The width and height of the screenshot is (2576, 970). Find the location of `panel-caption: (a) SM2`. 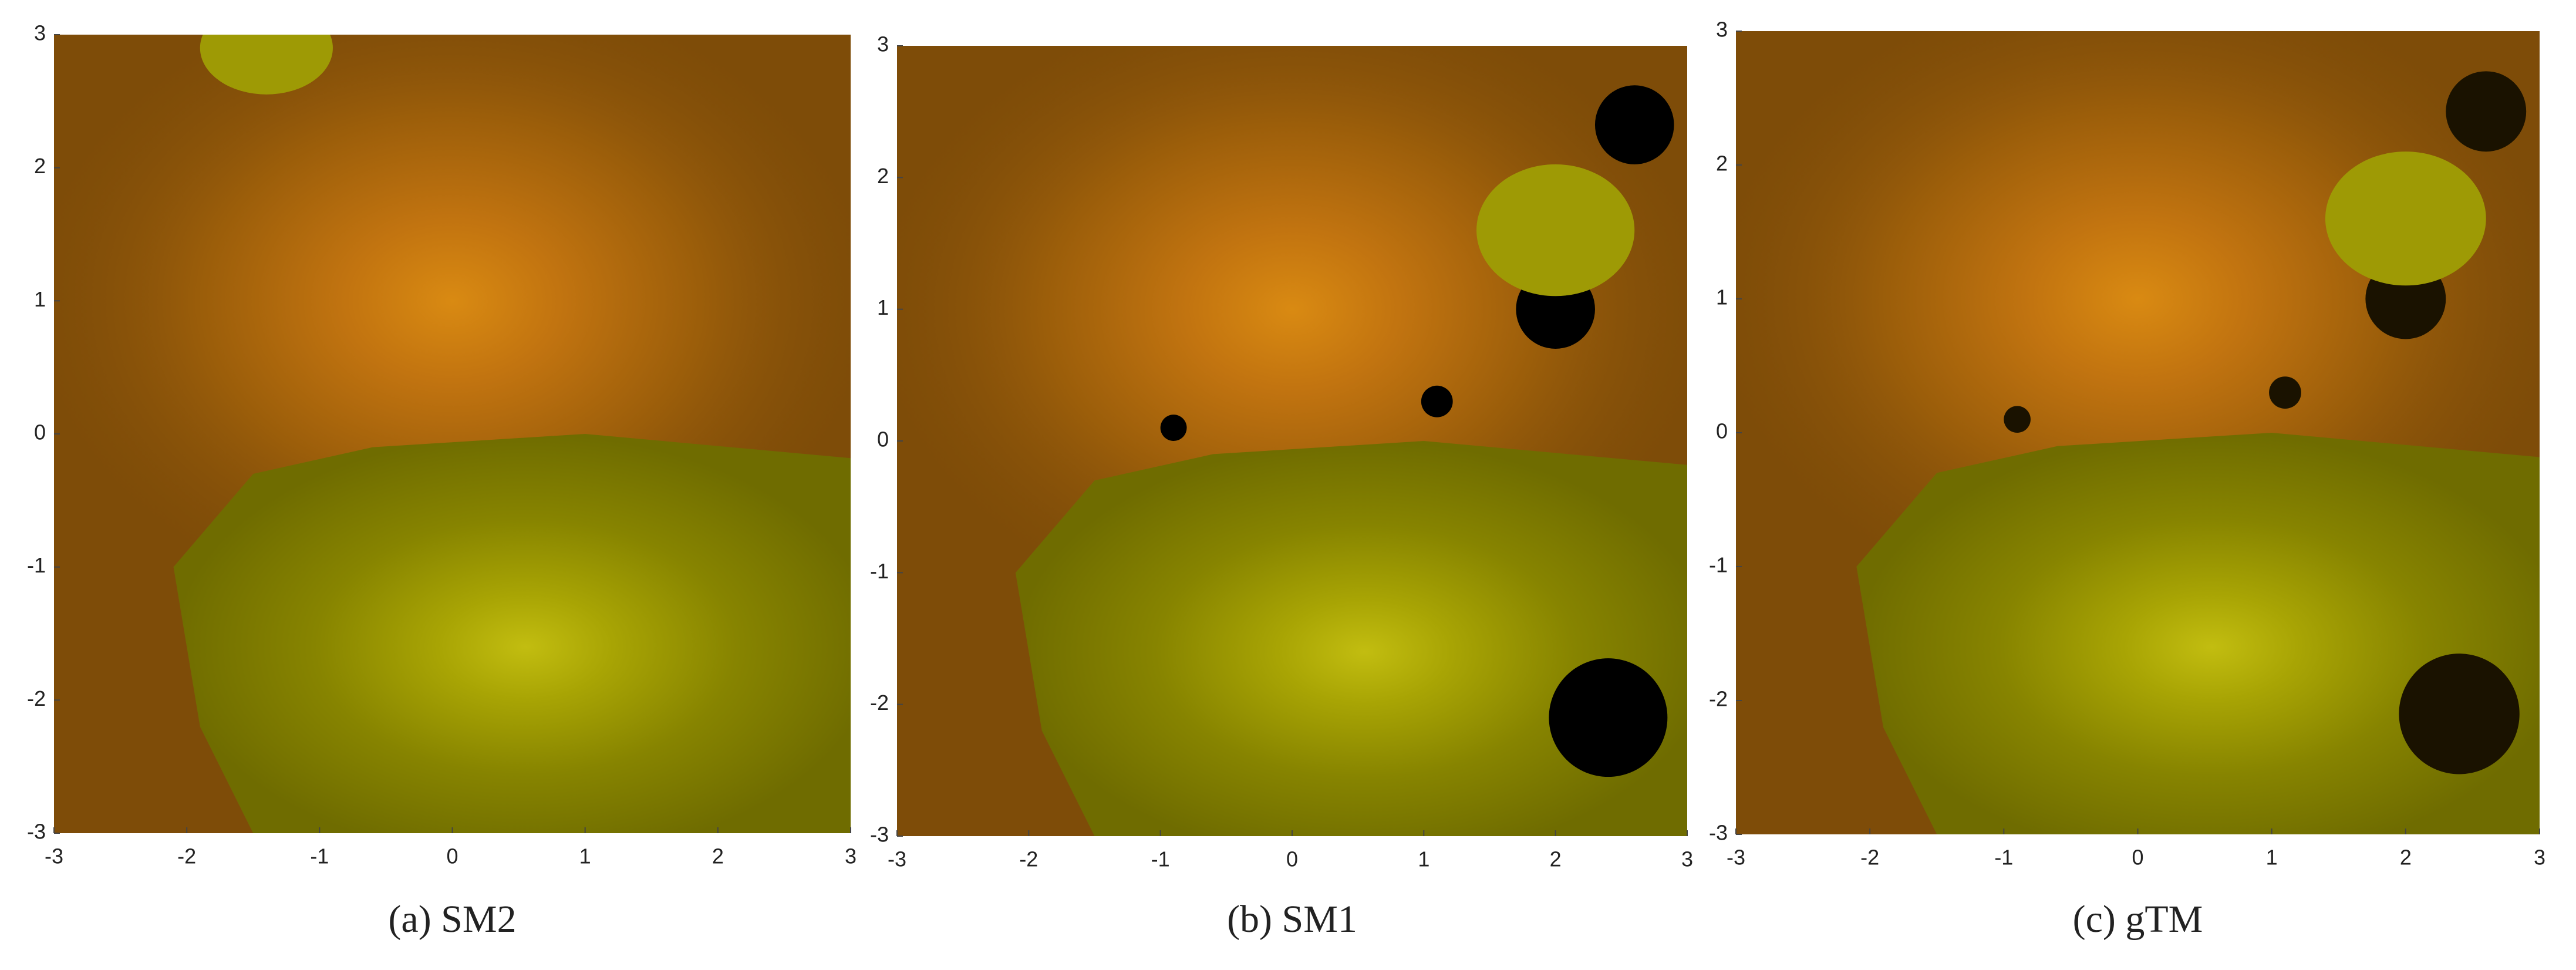

panel-caption: (a) SM2 is located at coordinates (452, 919).